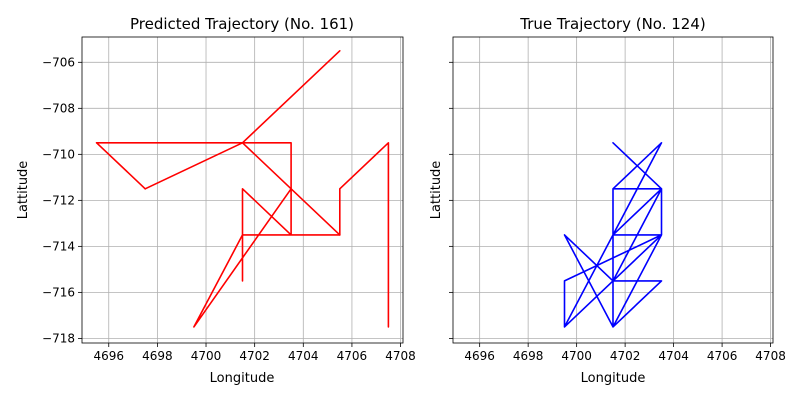 Image resolution: width=800 pixels, height=400 pixels. What do you see at coordinates (58, 154) in the screenshot?
I see `y-tick-label: −710` at bounding box center [58, 154].